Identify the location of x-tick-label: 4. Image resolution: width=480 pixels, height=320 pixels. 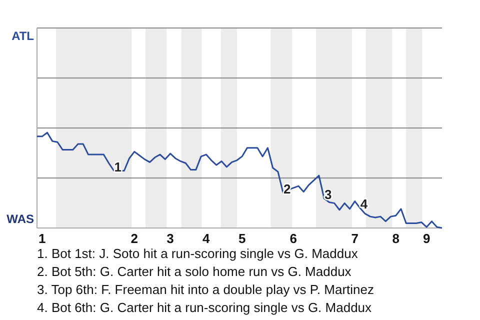
(206, 238).